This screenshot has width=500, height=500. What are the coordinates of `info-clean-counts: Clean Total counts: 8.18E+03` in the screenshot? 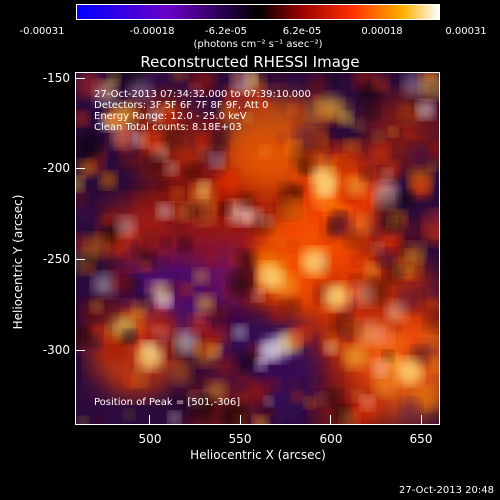 It's located at (168, 127).